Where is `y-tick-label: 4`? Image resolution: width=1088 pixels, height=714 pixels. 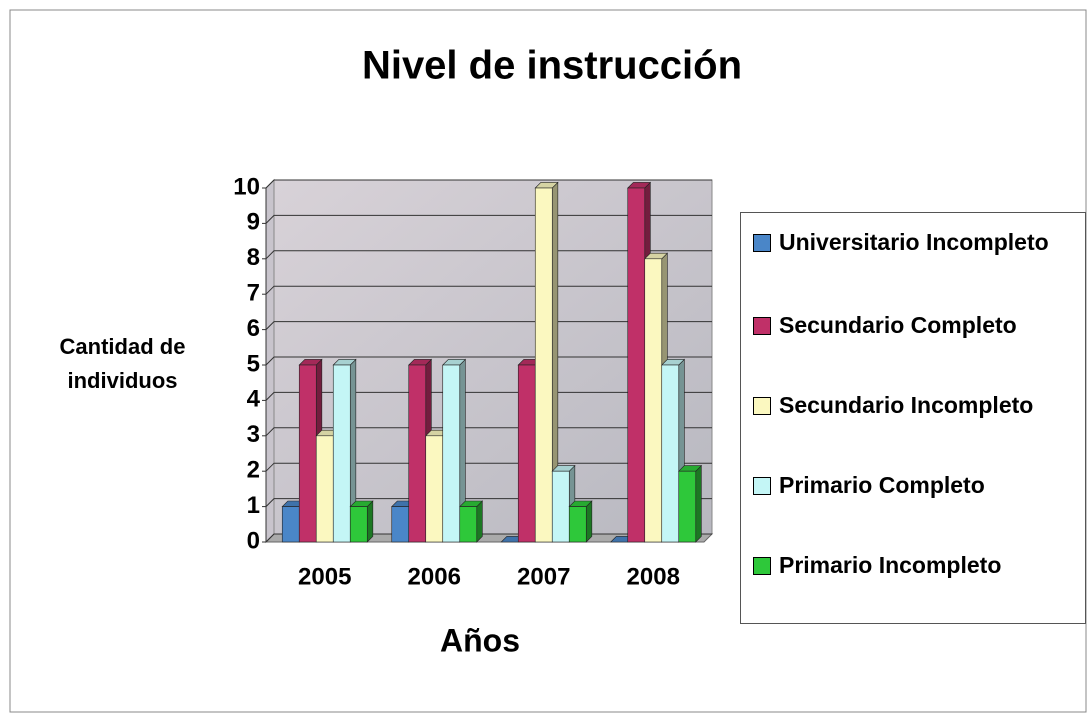
y-tick-label: 4 is located at coordinates (254, 399).